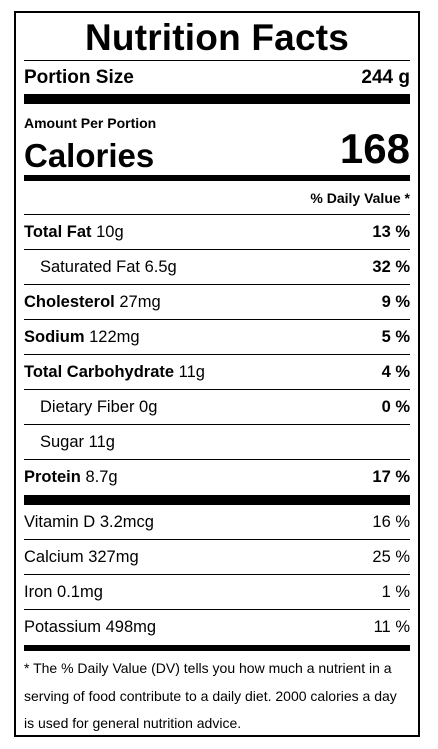 The image size is (438, 749). What do you see at coordinates (217, 627) in the screenshot?
I see `vitamin-row-potassium: Potassium 498mg 11 %` at bounding box center [217, 627].